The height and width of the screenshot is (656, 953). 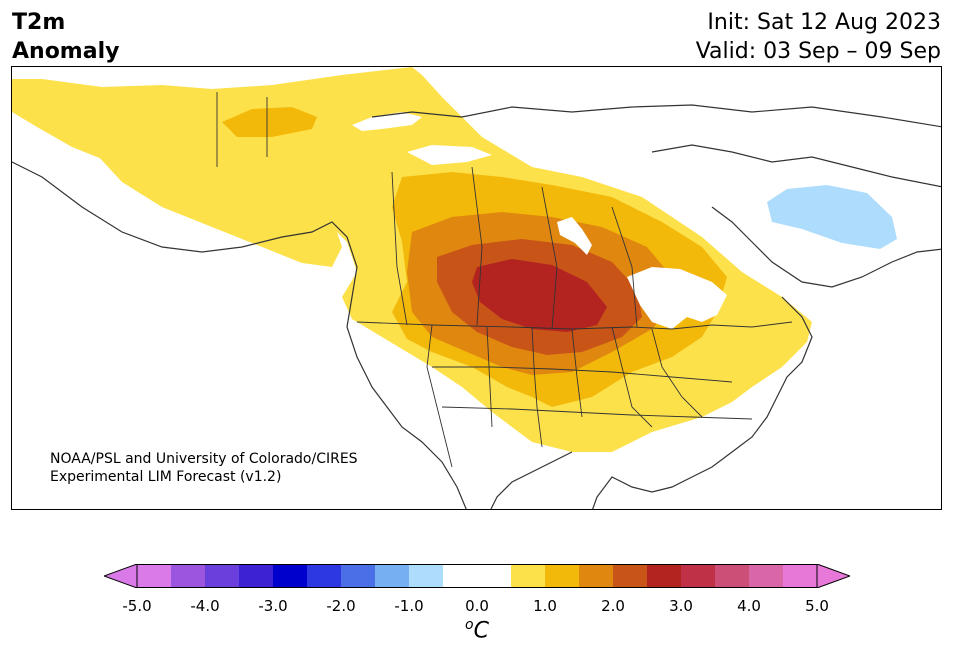 I want to click on variable-label: T2m, so click(x=39, y=22).